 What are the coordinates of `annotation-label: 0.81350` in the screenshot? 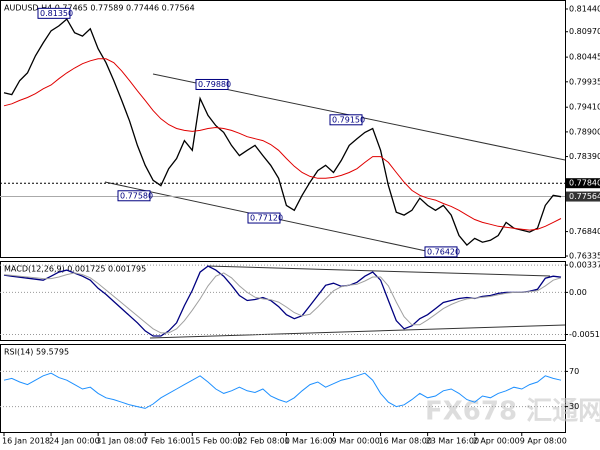 It's located at (56, 13).